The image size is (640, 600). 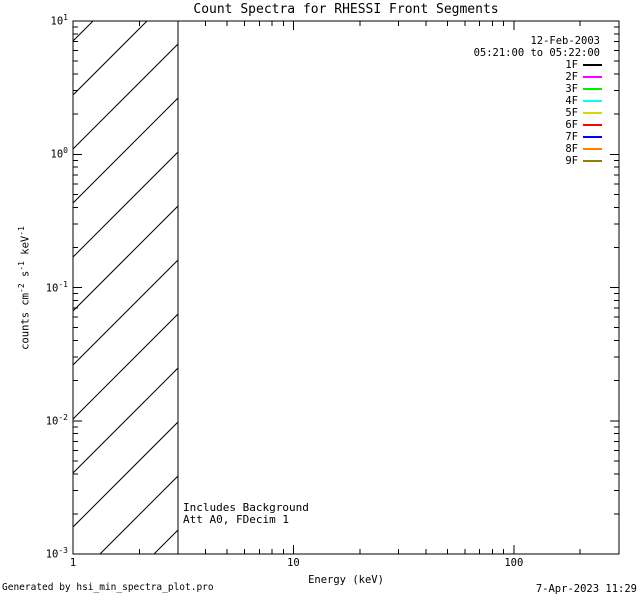 What do you see at coordinates (56, 553) in the screenshot?
I see `y-tick-label: 10⁻³` at bounding box center [56, 553].